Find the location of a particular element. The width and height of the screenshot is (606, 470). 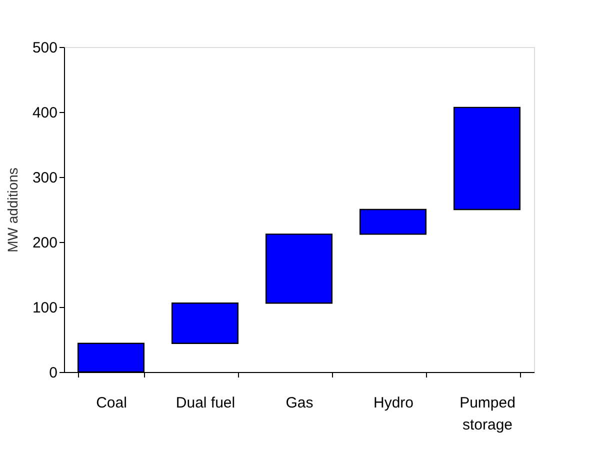

y-tick-label: 400 is located at coordinates (45, 113).